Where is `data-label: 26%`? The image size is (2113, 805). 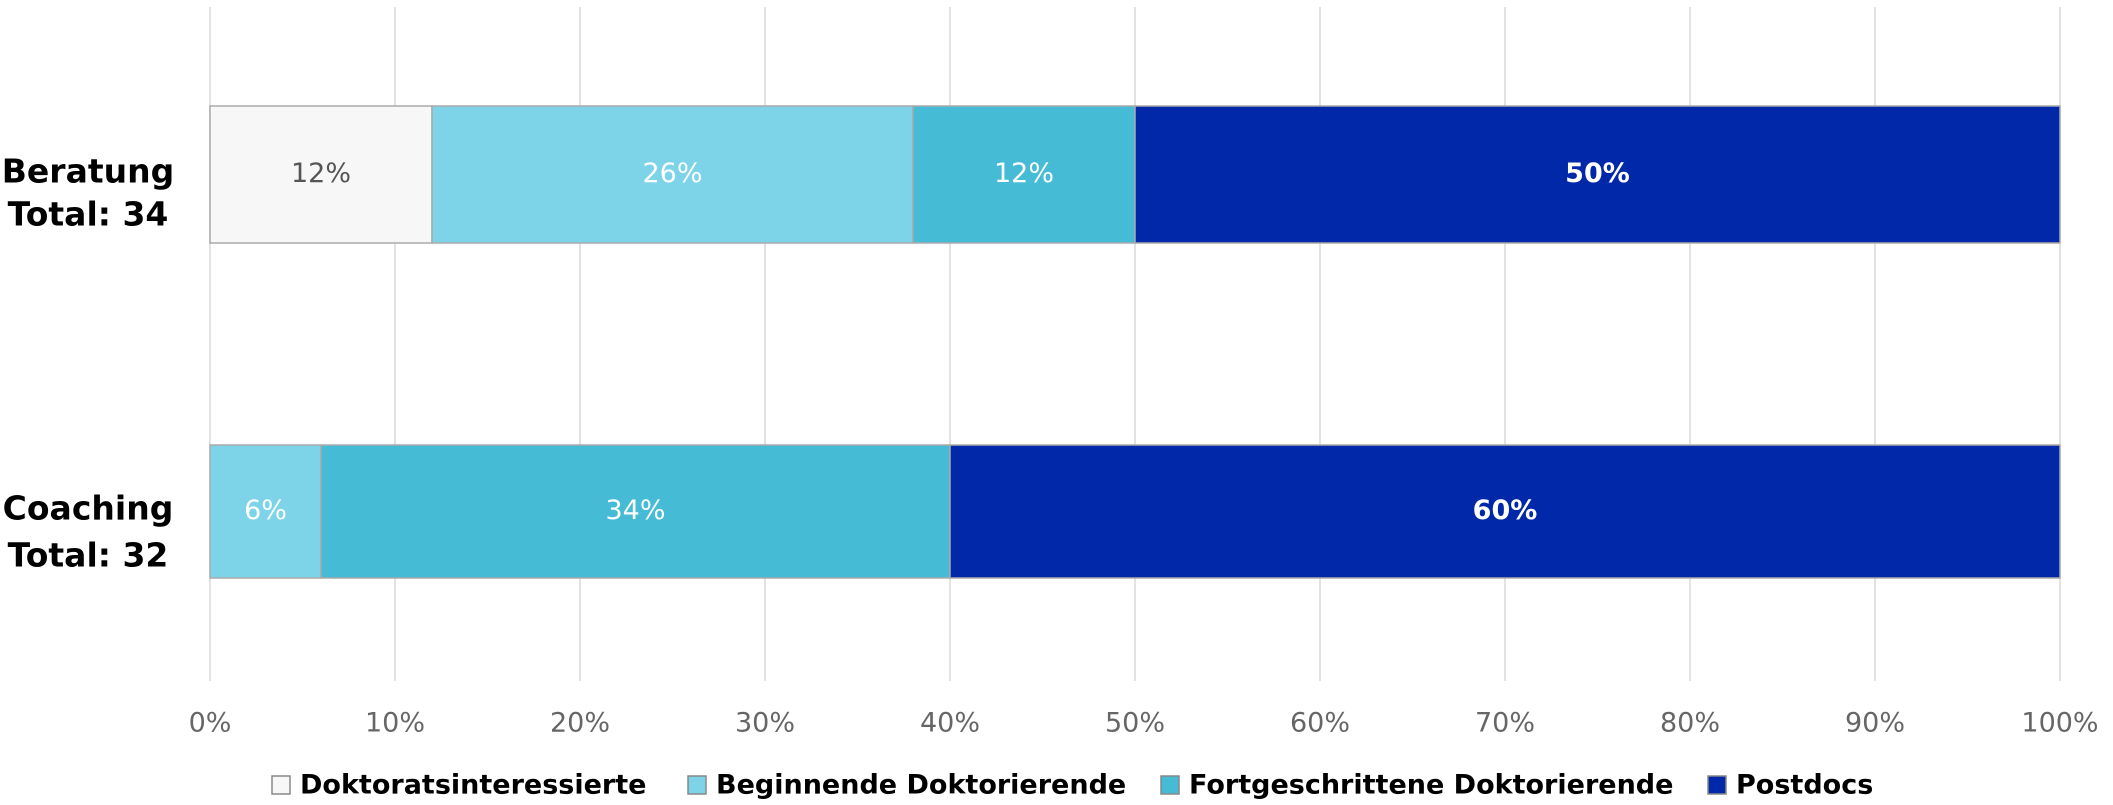 data-label: 26% is located at coordinates (672, 173).